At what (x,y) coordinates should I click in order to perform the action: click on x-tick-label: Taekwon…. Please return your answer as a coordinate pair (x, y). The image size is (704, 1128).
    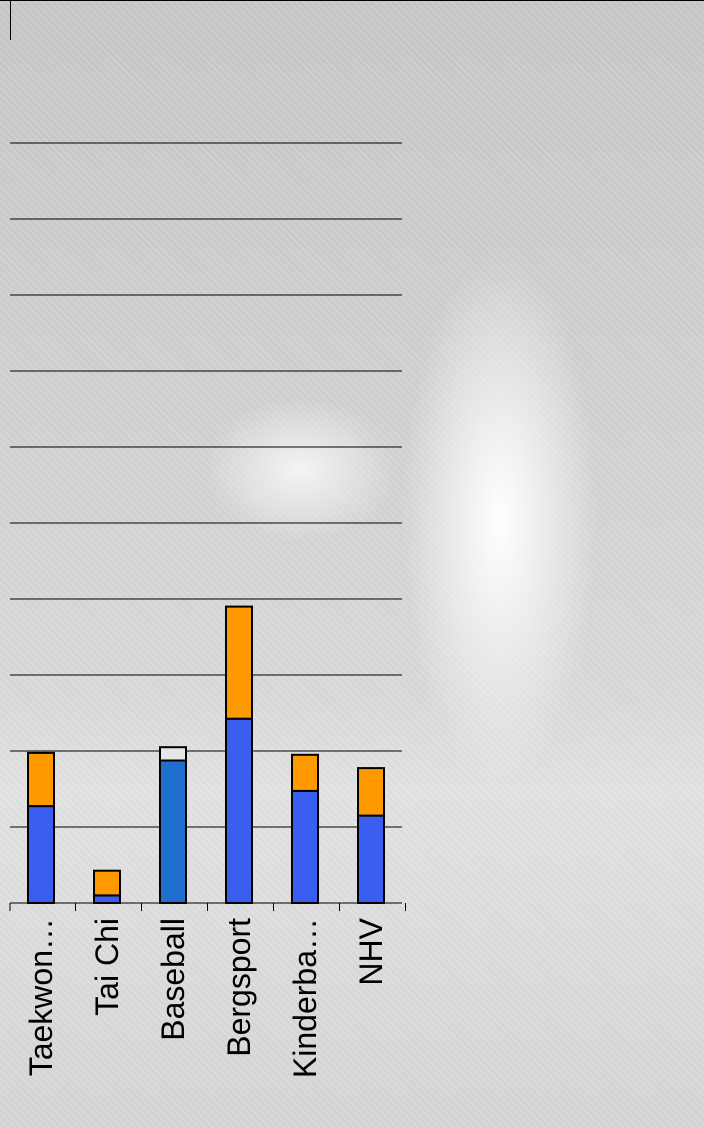
    Looking at the image, I should click on (41, 997).